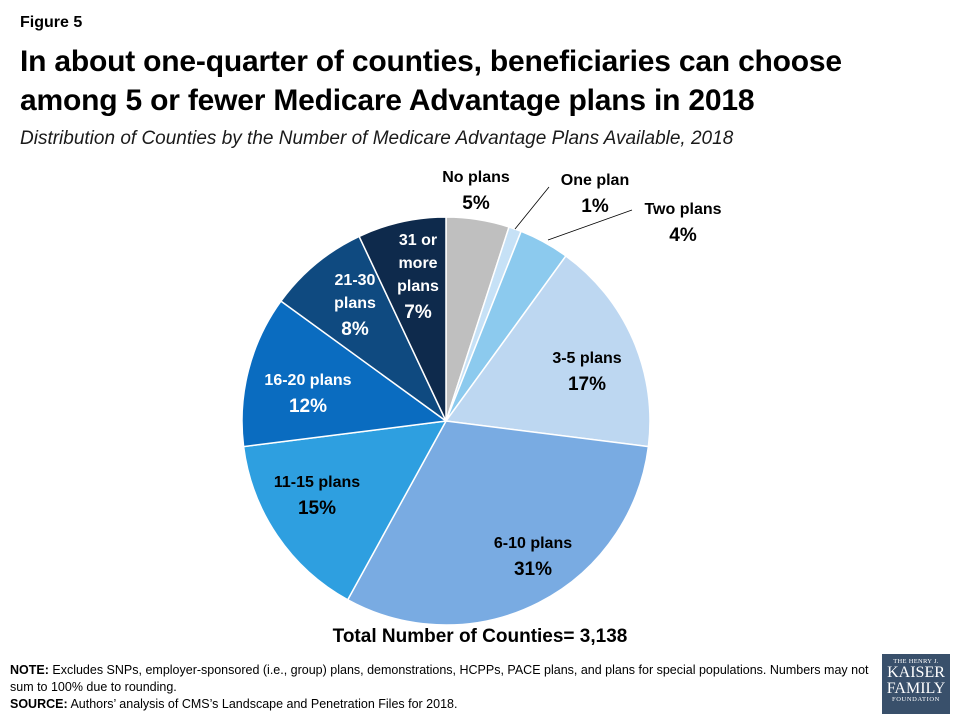  Describe the element at coordinates (418, 277) in the screenshot. I see `slice-label-31-or-more-plans: 31 or more plans 7%` at that location.